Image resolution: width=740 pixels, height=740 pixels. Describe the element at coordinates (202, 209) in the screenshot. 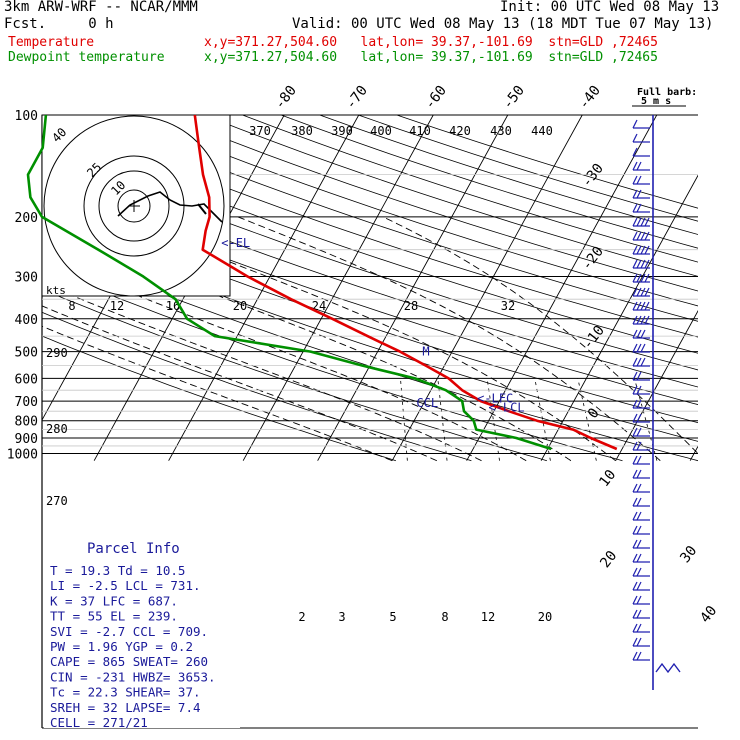

I see `hodograph-storm-mark` at that location.